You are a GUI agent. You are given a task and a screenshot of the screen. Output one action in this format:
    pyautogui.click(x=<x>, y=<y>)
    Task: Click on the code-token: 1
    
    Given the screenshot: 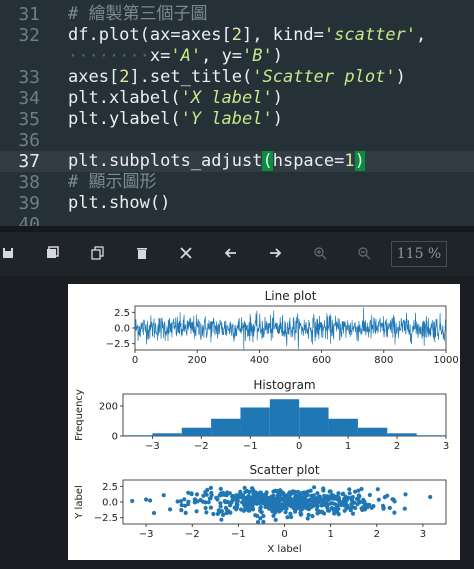 What is the action you would take?
    pyautogui.click(x=349, y=161)
    